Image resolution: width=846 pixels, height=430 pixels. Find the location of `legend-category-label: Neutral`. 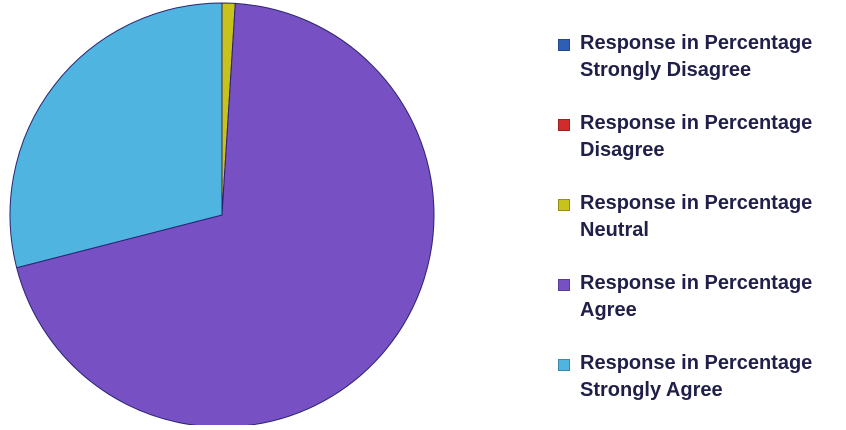

legend-category-label: Neutral is located at coordinates (614, 230).